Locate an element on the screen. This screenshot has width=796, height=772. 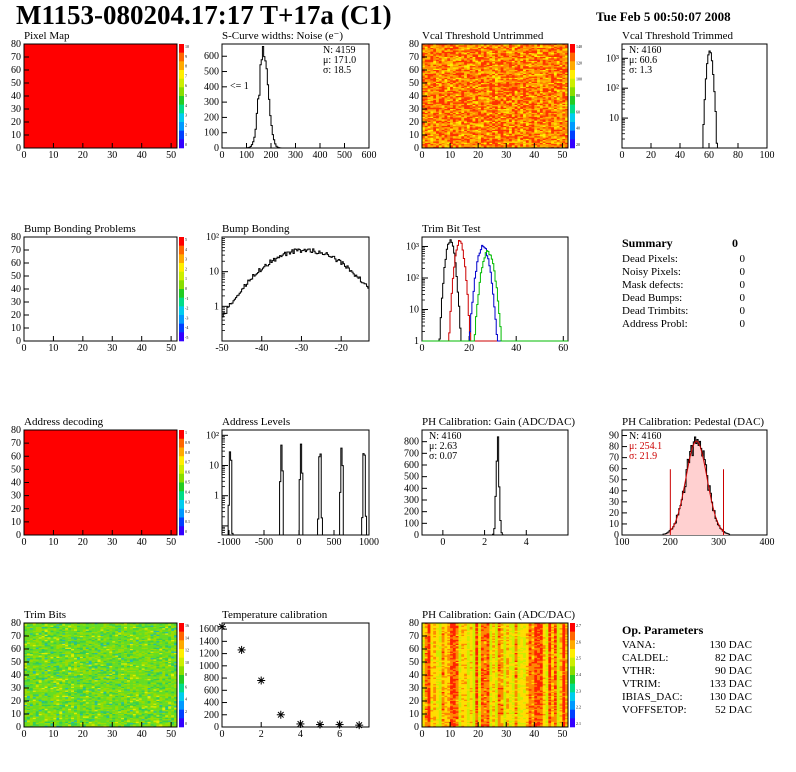
x-tick-label: 40 is located at coordinates (142, 155).